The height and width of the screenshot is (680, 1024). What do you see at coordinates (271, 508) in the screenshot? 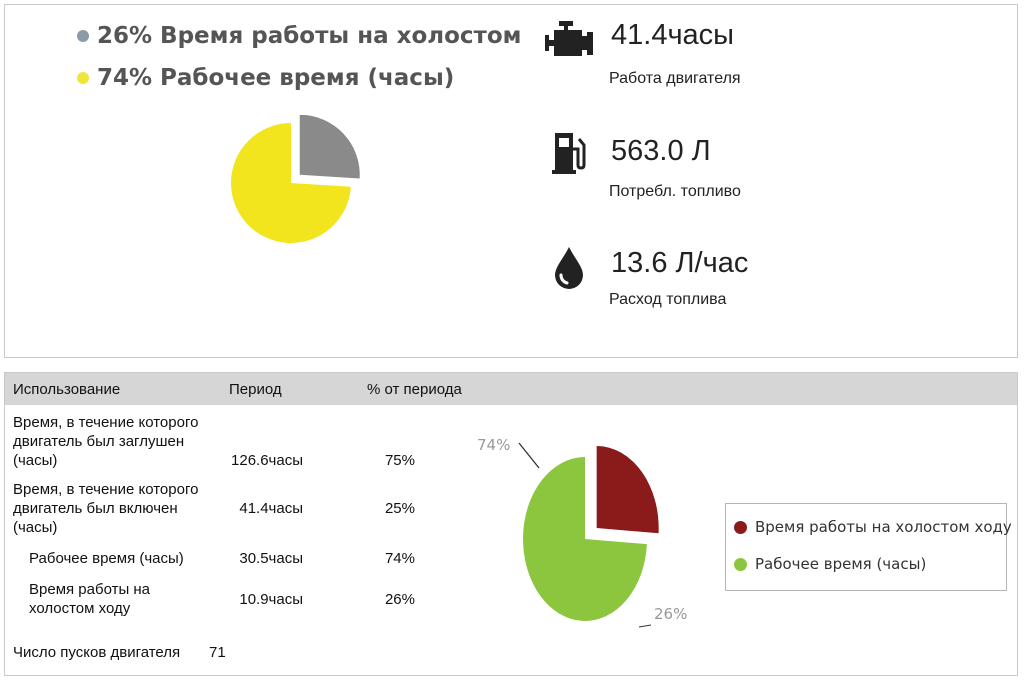
I see `table-row-on-period: 41.4часы` at bounding box center [271, 508].